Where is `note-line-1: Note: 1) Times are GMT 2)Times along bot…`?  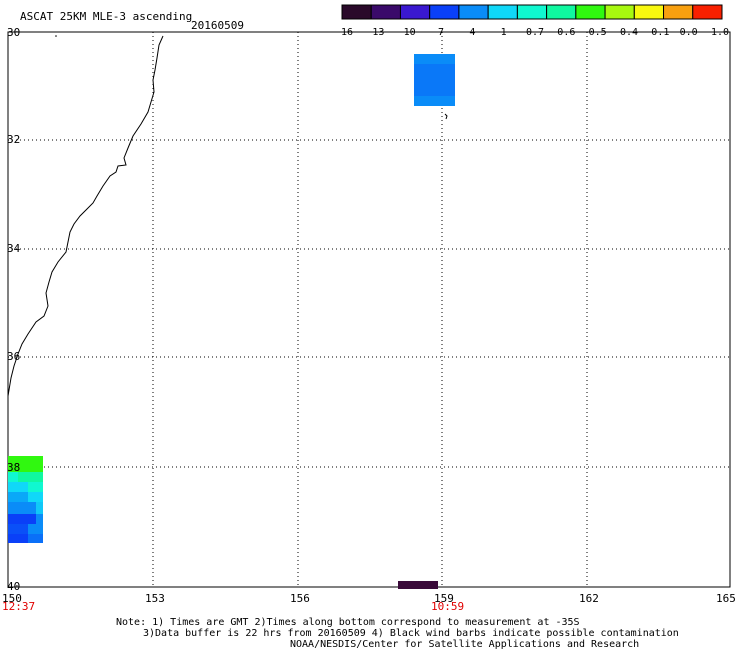
note-line-1: Note: 1) Times are GMT 2)Times along bot… is located at coordinates (348, 622).